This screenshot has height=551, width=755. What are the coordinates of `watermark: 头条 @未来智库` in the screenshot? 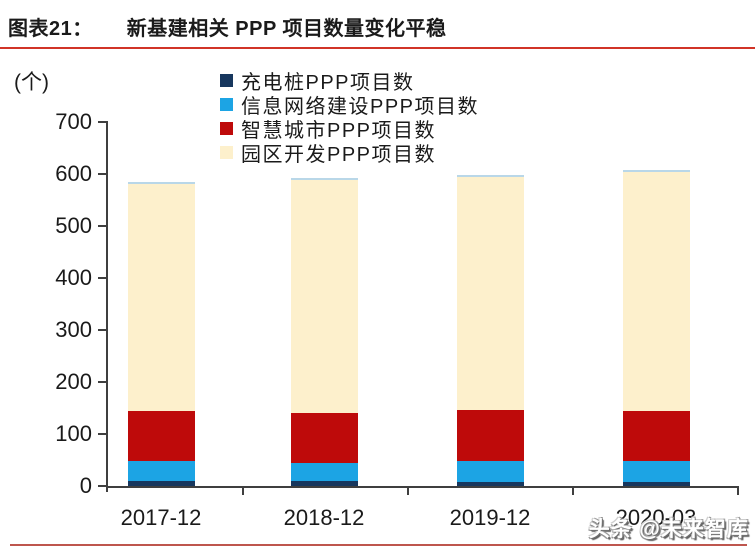 It's located at (668, 529).